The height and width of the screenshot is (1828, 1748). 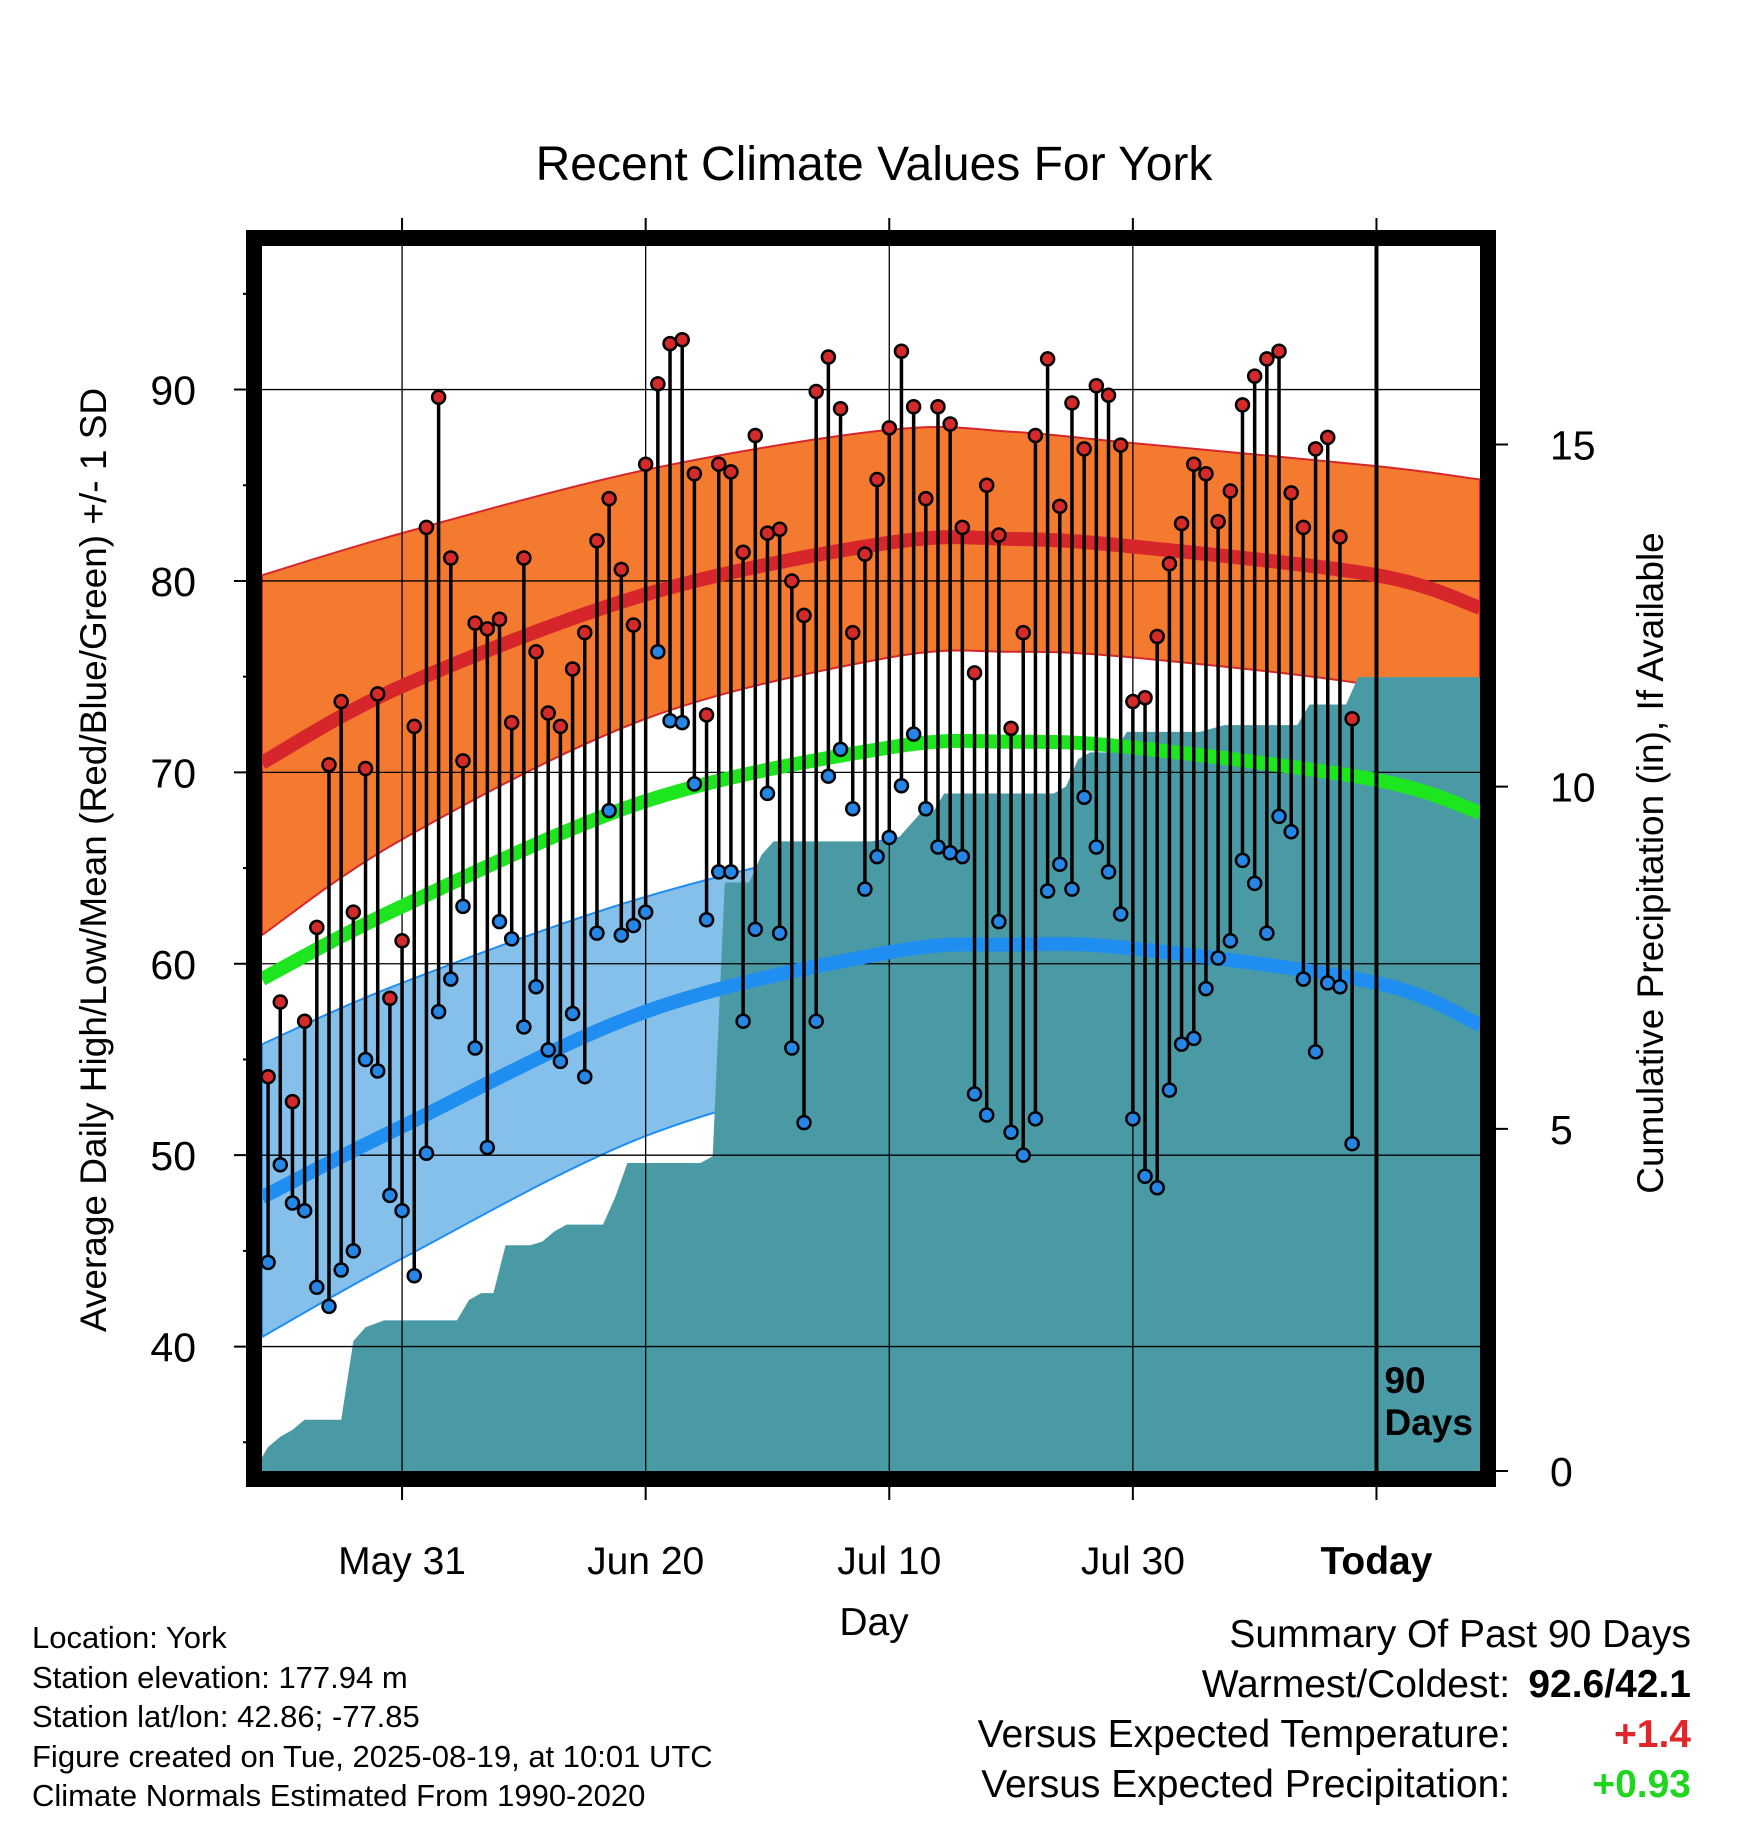 I want to click on y-tick-label: 70, so click(x=173, y=773).